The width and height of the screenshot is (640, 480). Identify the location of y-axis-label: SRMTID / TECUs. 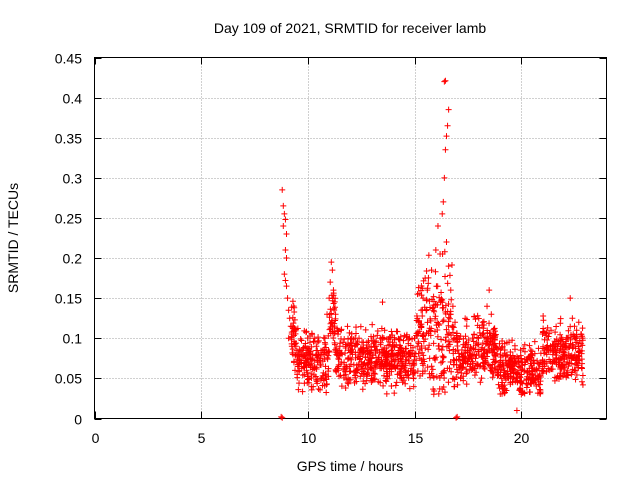
(13, 238).